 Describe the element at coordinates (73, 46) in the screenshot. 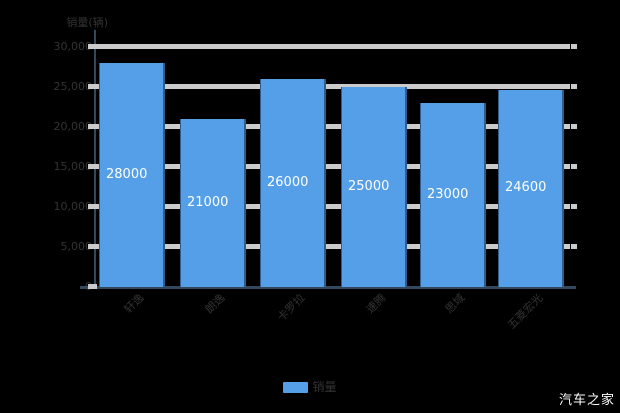

I see `y-tick-label: 30,000` at that location.